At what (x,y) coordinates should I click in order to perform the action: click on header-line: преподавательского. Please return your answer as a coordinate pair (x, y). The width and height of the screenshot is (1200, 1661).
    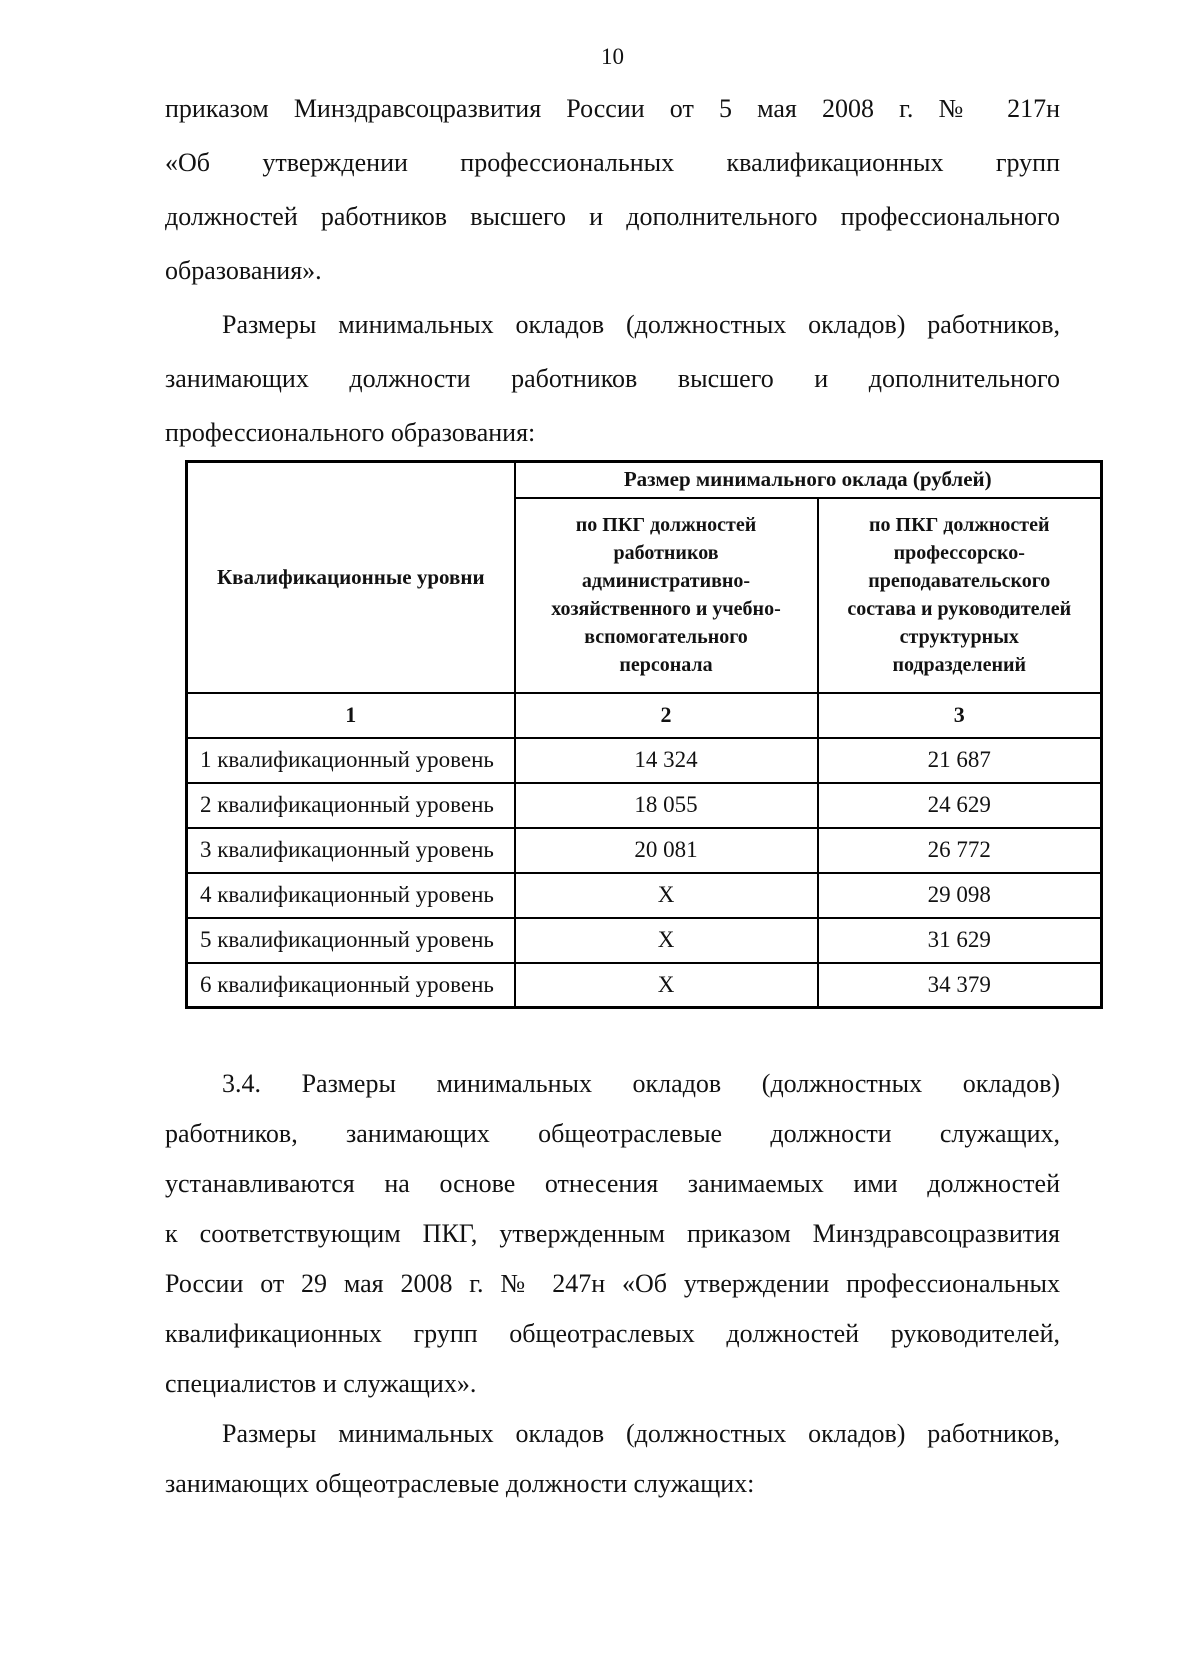
    Looking at the image, I should click on (959, 581).